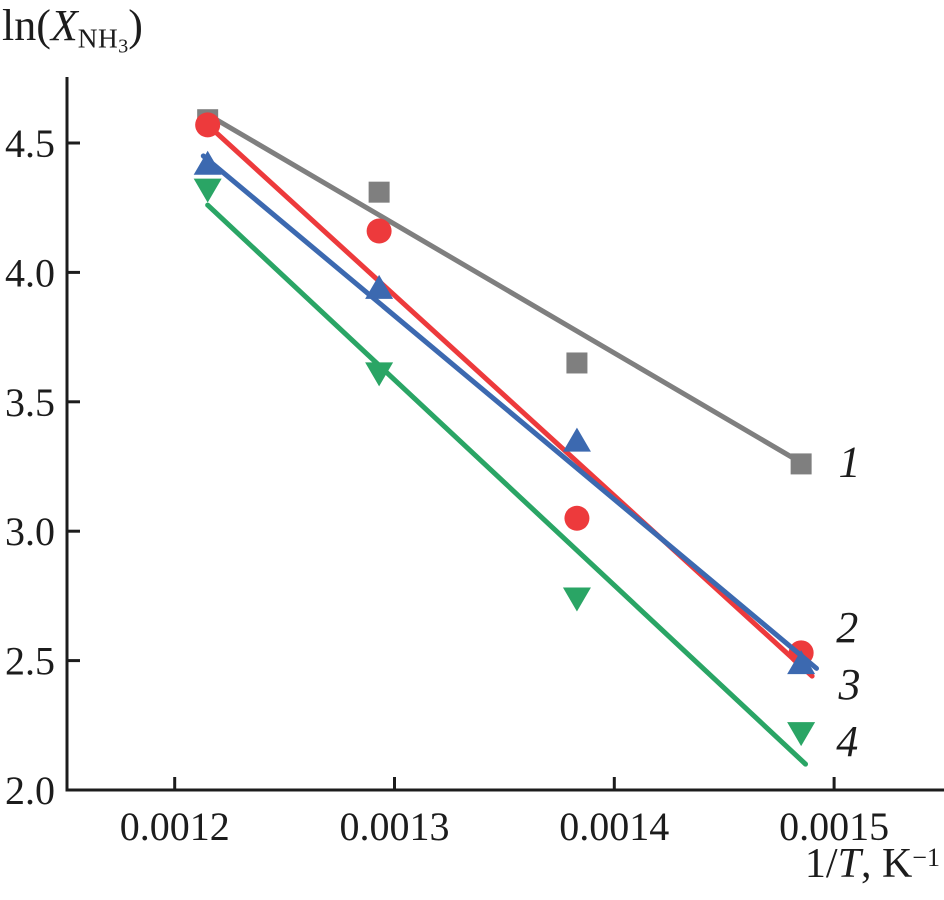 The width and height of the screenshot is (944, 900). Describe the element at coordinates (395, 826) in the screenshot. I see `x-tick-label: 0.0013` at that location.